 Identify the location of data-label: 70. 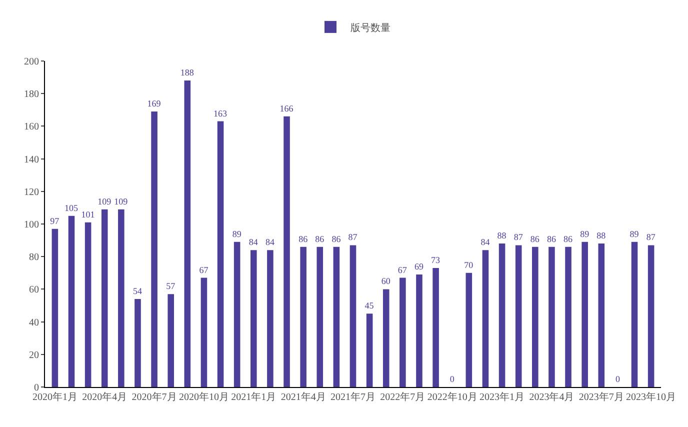
(469, 265).